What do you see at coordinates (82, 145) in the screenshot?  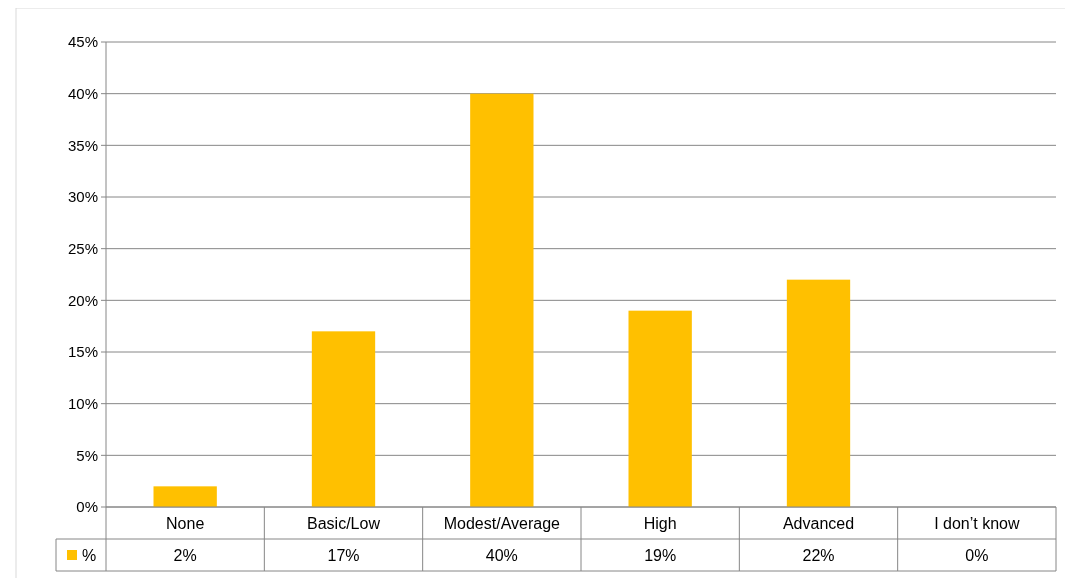 I see `y-tick-label: 35%` at bounding box center [82, 145].